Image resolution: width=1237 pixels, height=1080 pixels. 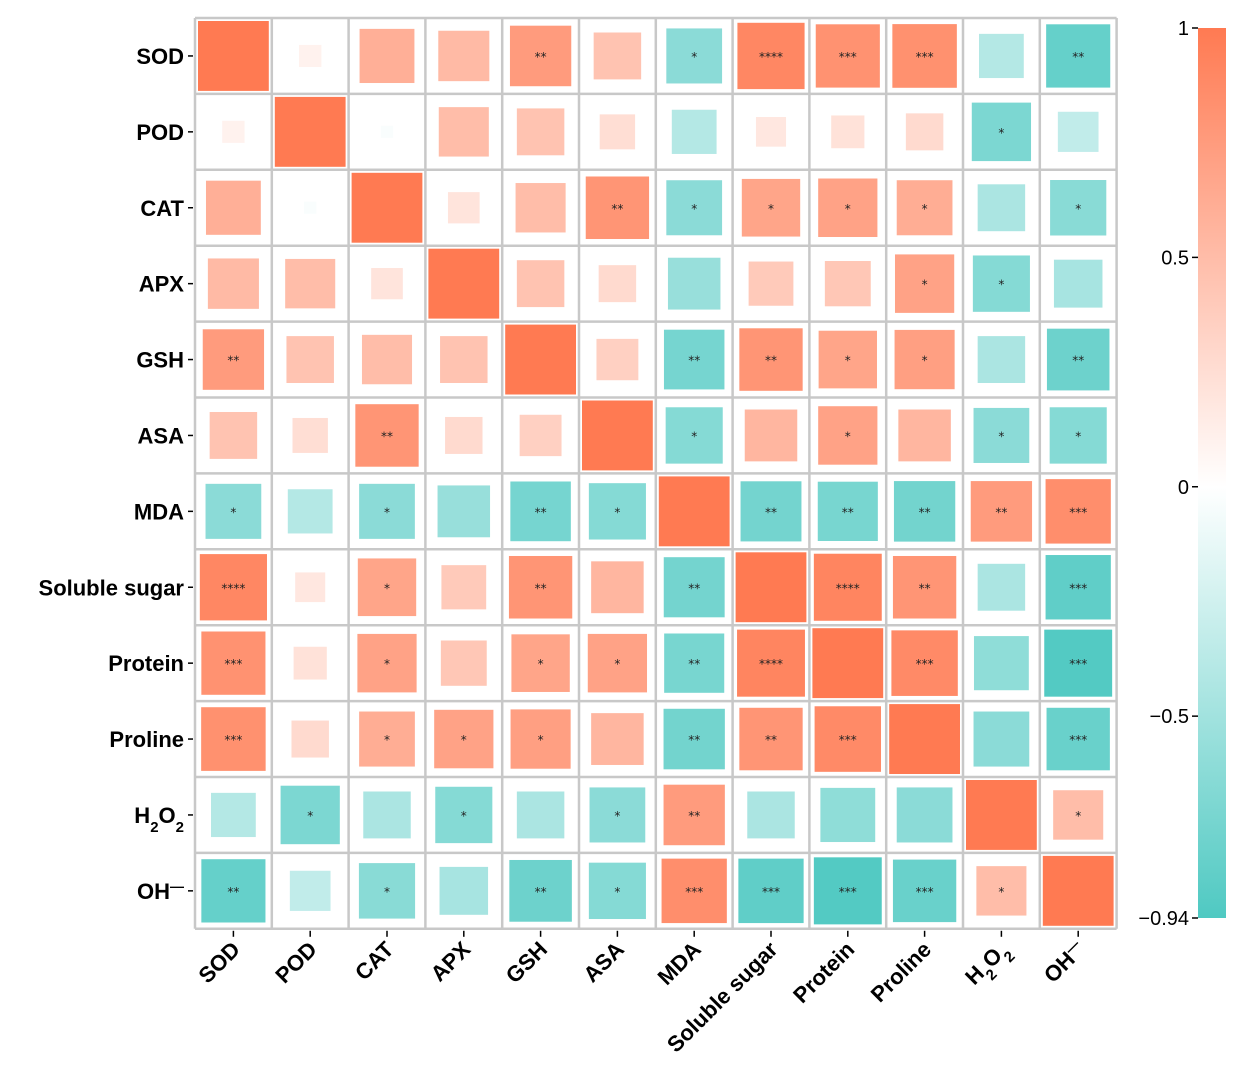 I want to click on cell-soluble-sugar-apx, so click(x=464, y=587).